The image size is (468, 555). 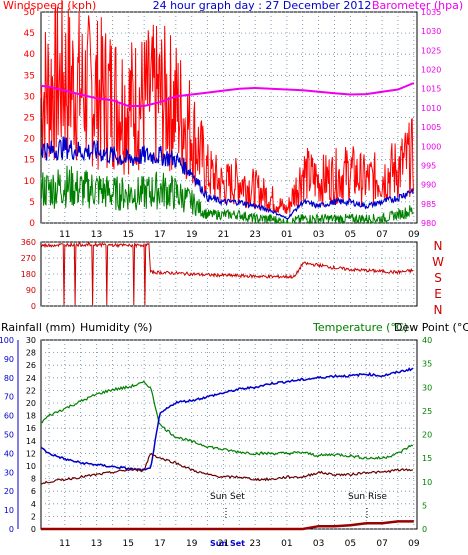 What do you see at coordinates (33, 479) in the screenshot?
I see `humidity-y-tick-label: 8` at bounding box center [33, 479].